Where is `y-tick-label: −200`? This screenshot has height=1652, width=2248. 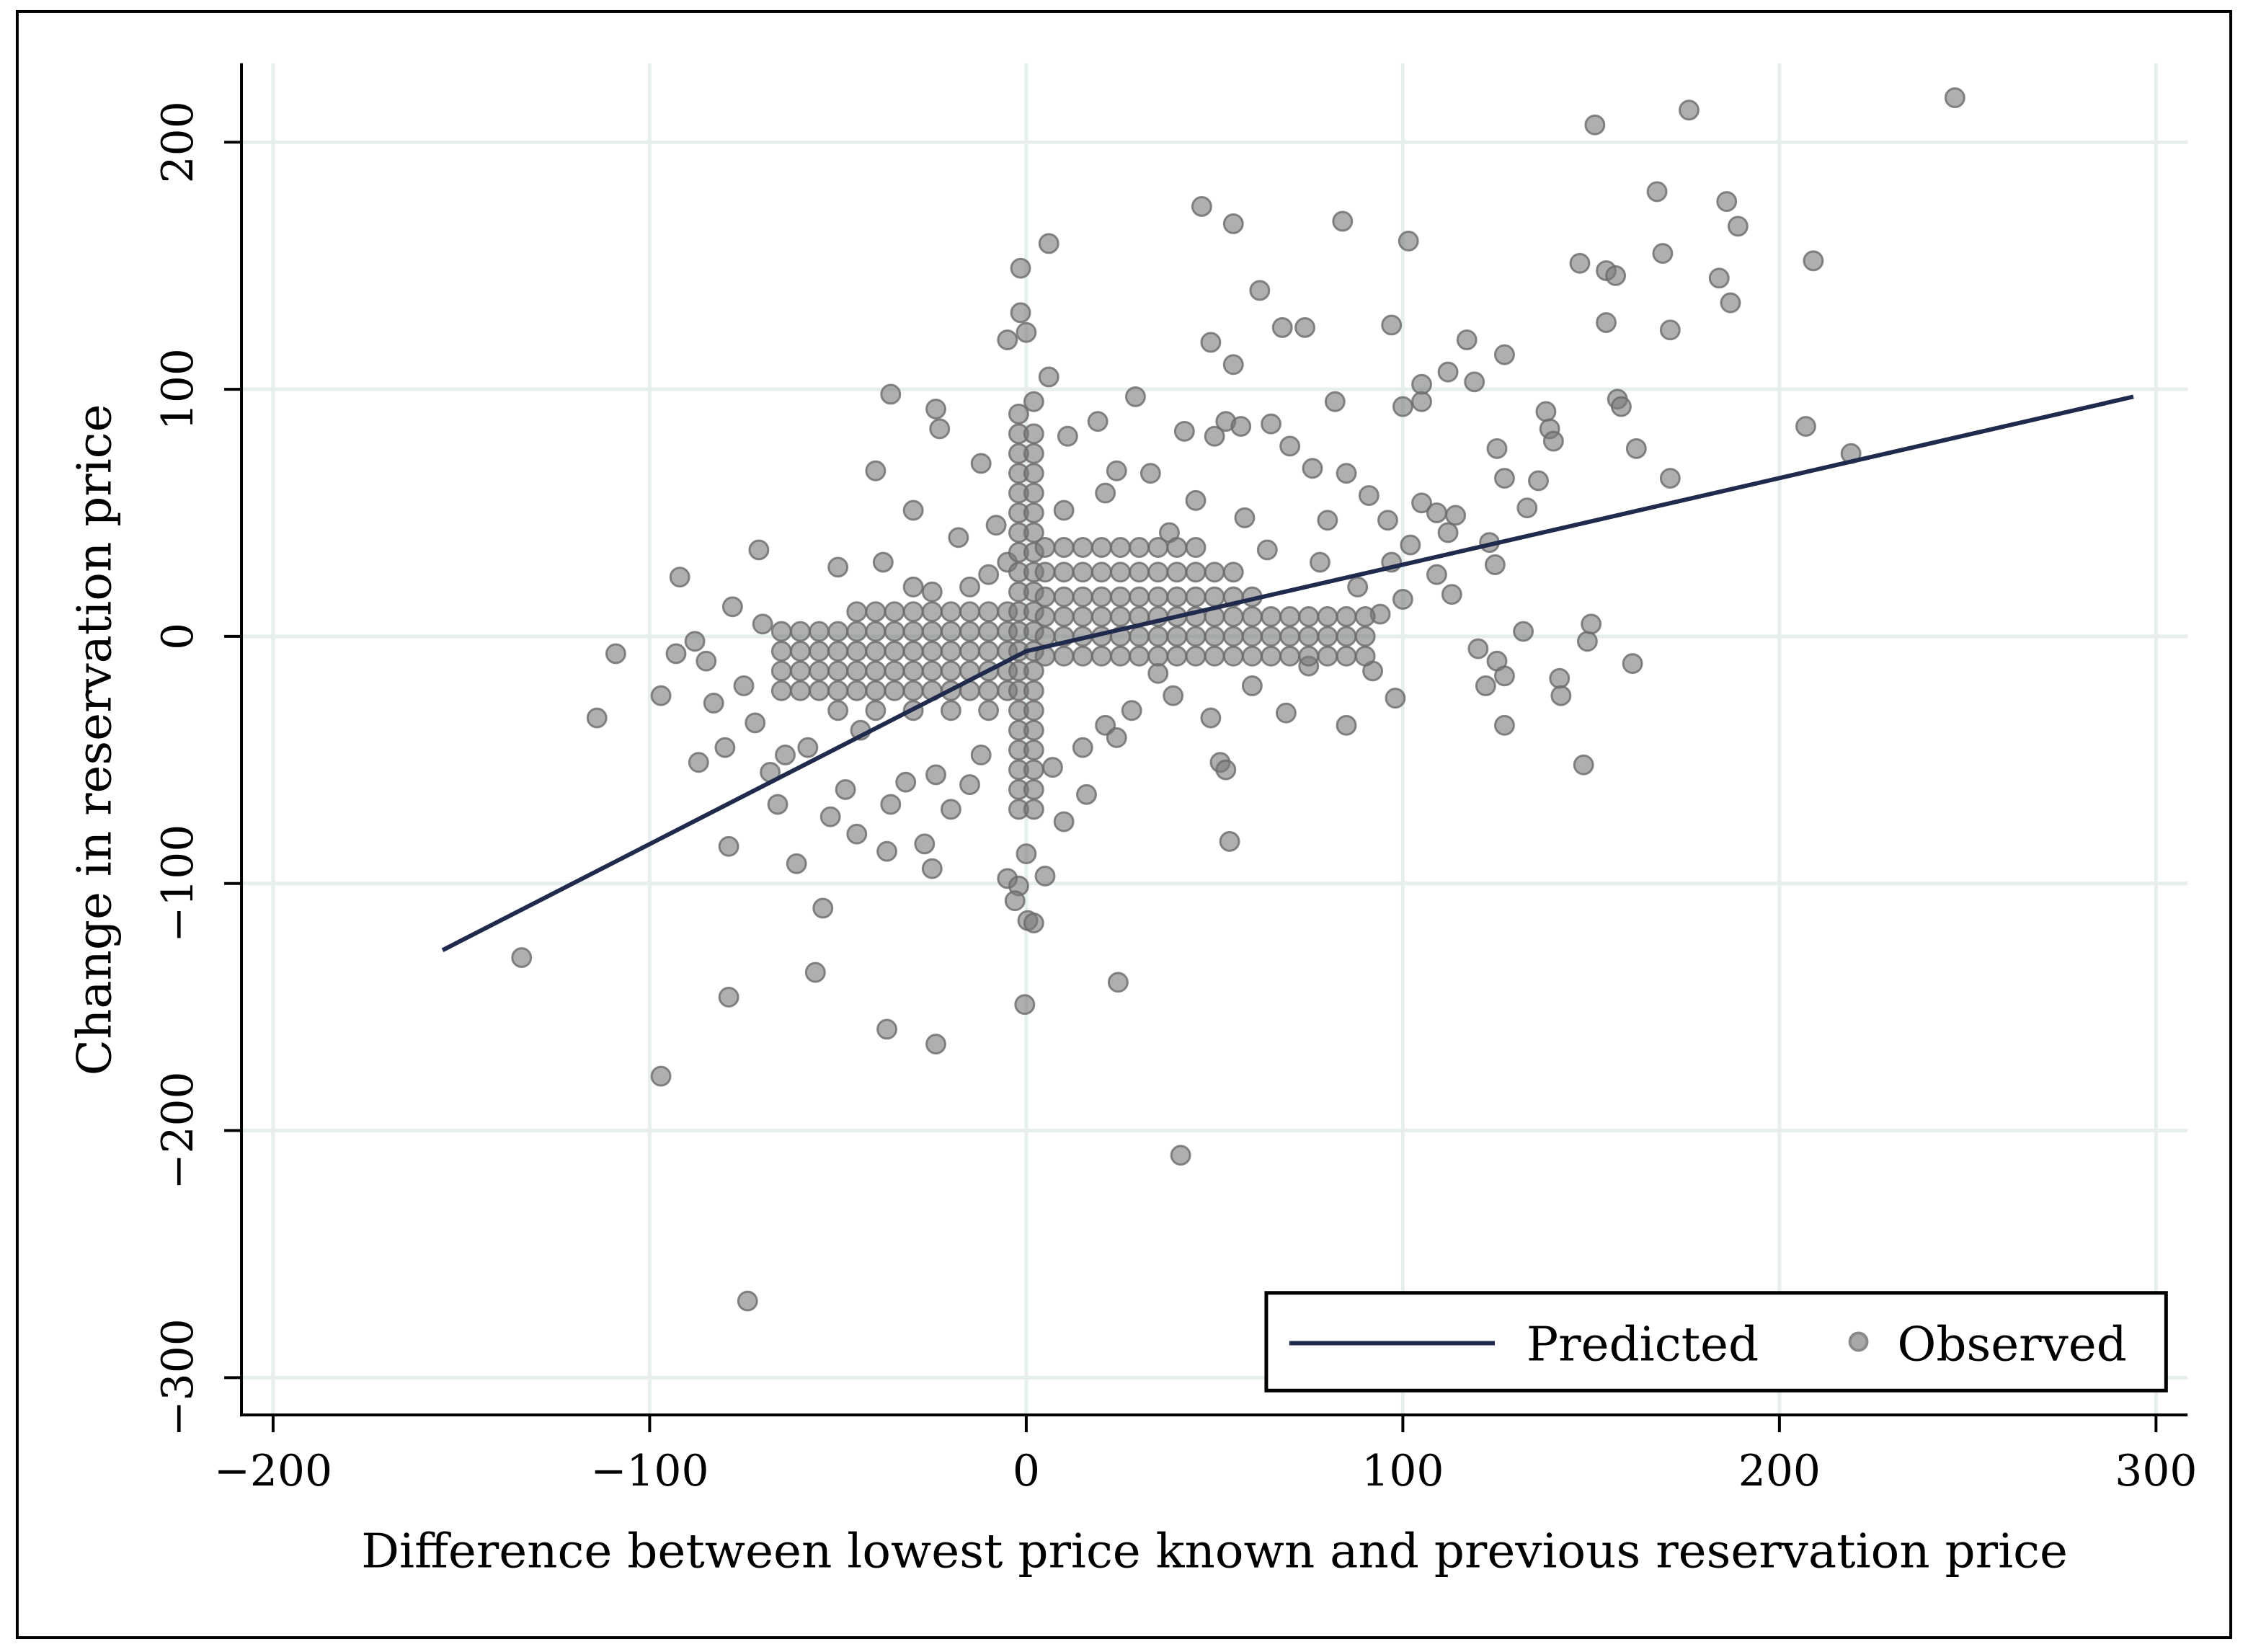 y-tick-label: −200 is located at coordinates (178, 1130).